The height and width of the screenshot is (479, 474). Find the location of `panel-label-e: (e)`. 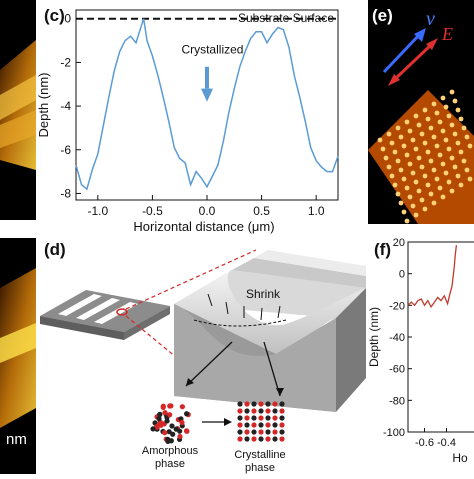

panel-label-e: (e) is located at coordinates (382, 15).